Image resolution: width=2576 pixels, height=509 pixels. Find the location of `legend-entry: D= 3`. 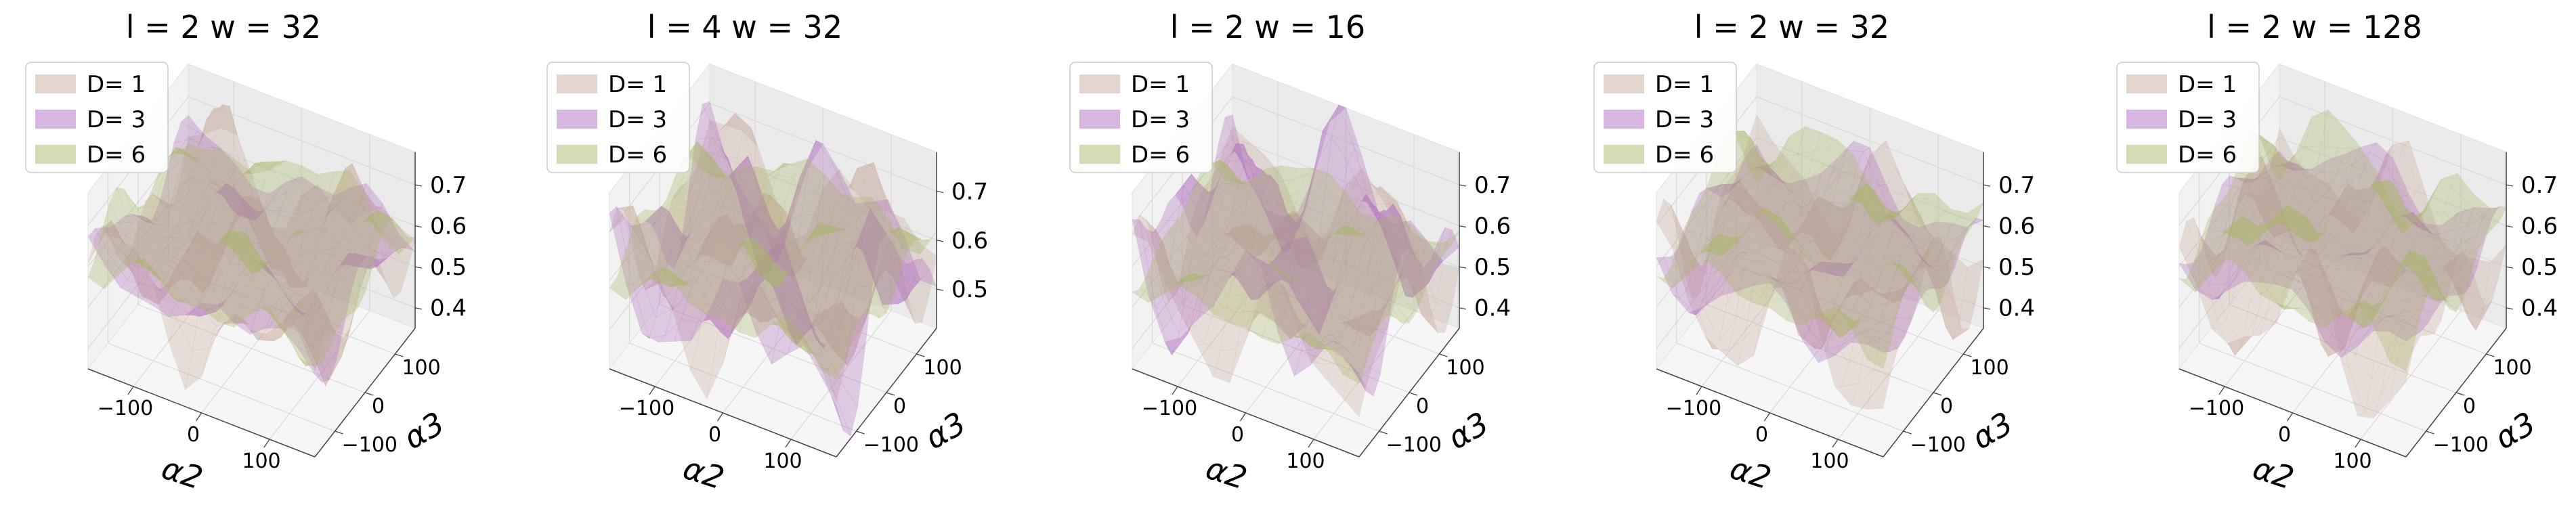

legend-entry: D= 3 is located at coordinates (2207, 119).